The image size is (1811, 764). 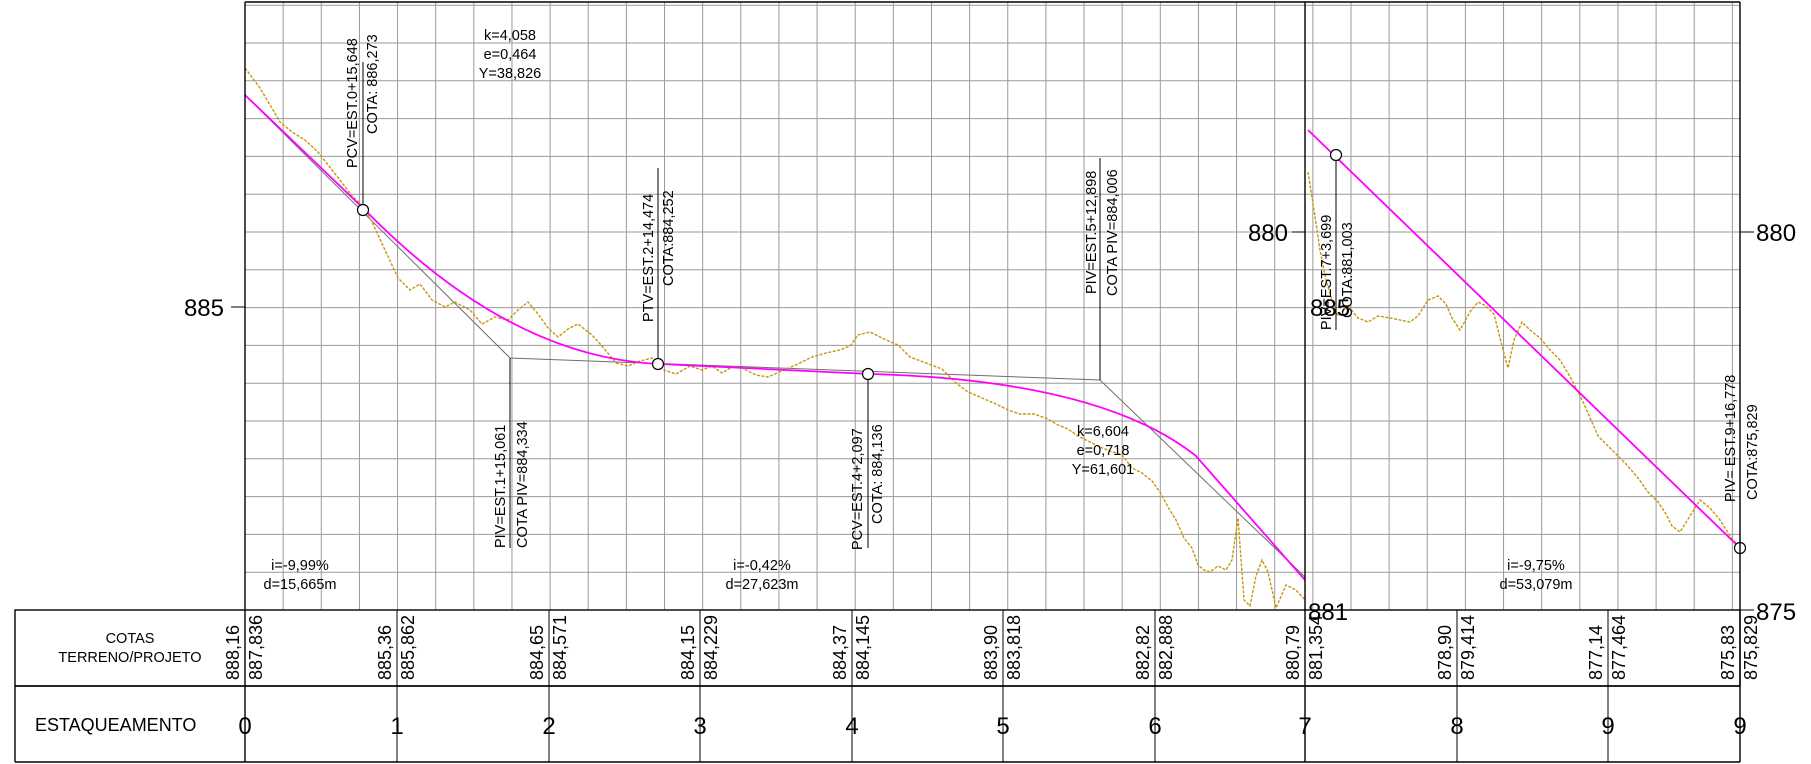 What do you see at coordinates (1304, 726) in the screenshot?
I see `station-label: 7` at bounding box center [1304, 726].